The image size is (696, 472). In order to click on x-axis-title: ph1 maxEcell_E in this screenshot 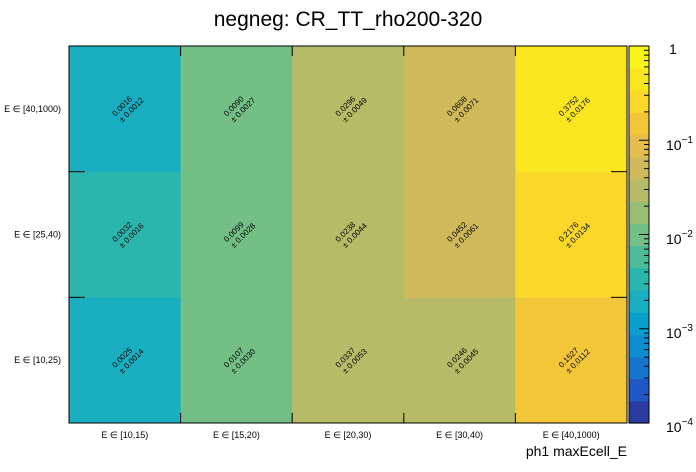, I will do `click(576, 451)`.